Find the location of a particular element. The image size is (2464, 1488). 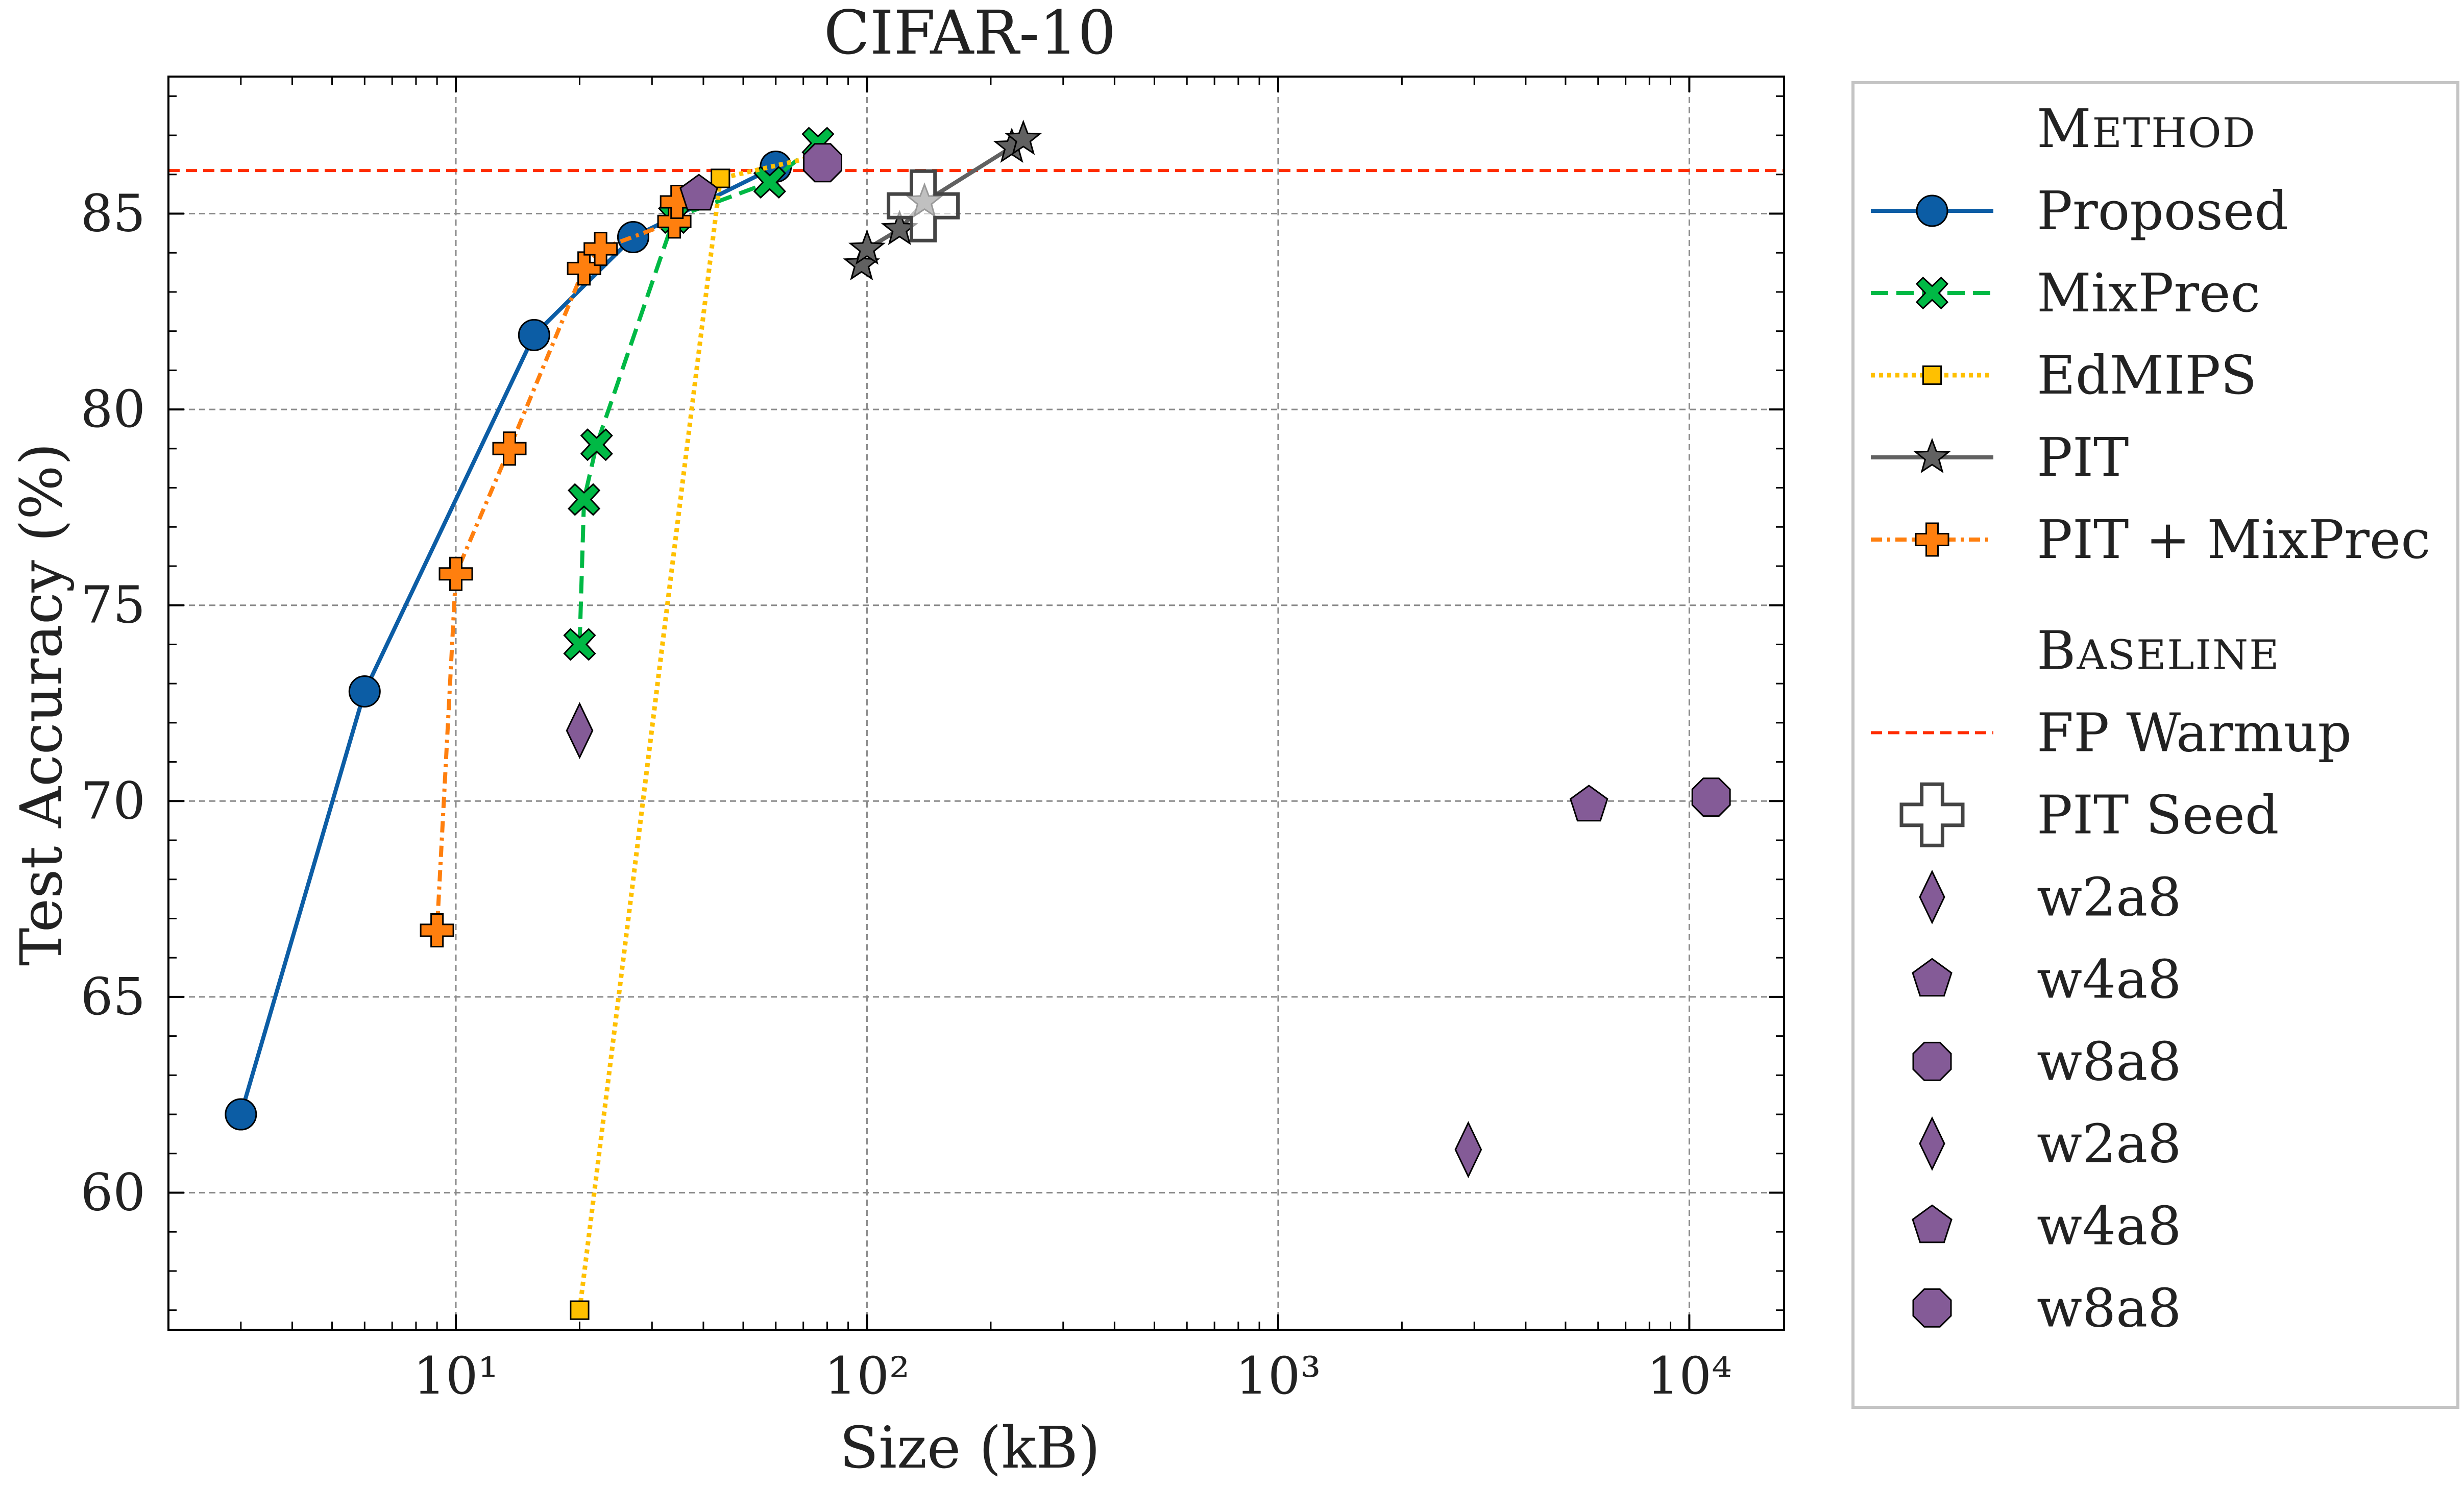

legend-section-header: METHOD is located at coordinates (2147, 128).